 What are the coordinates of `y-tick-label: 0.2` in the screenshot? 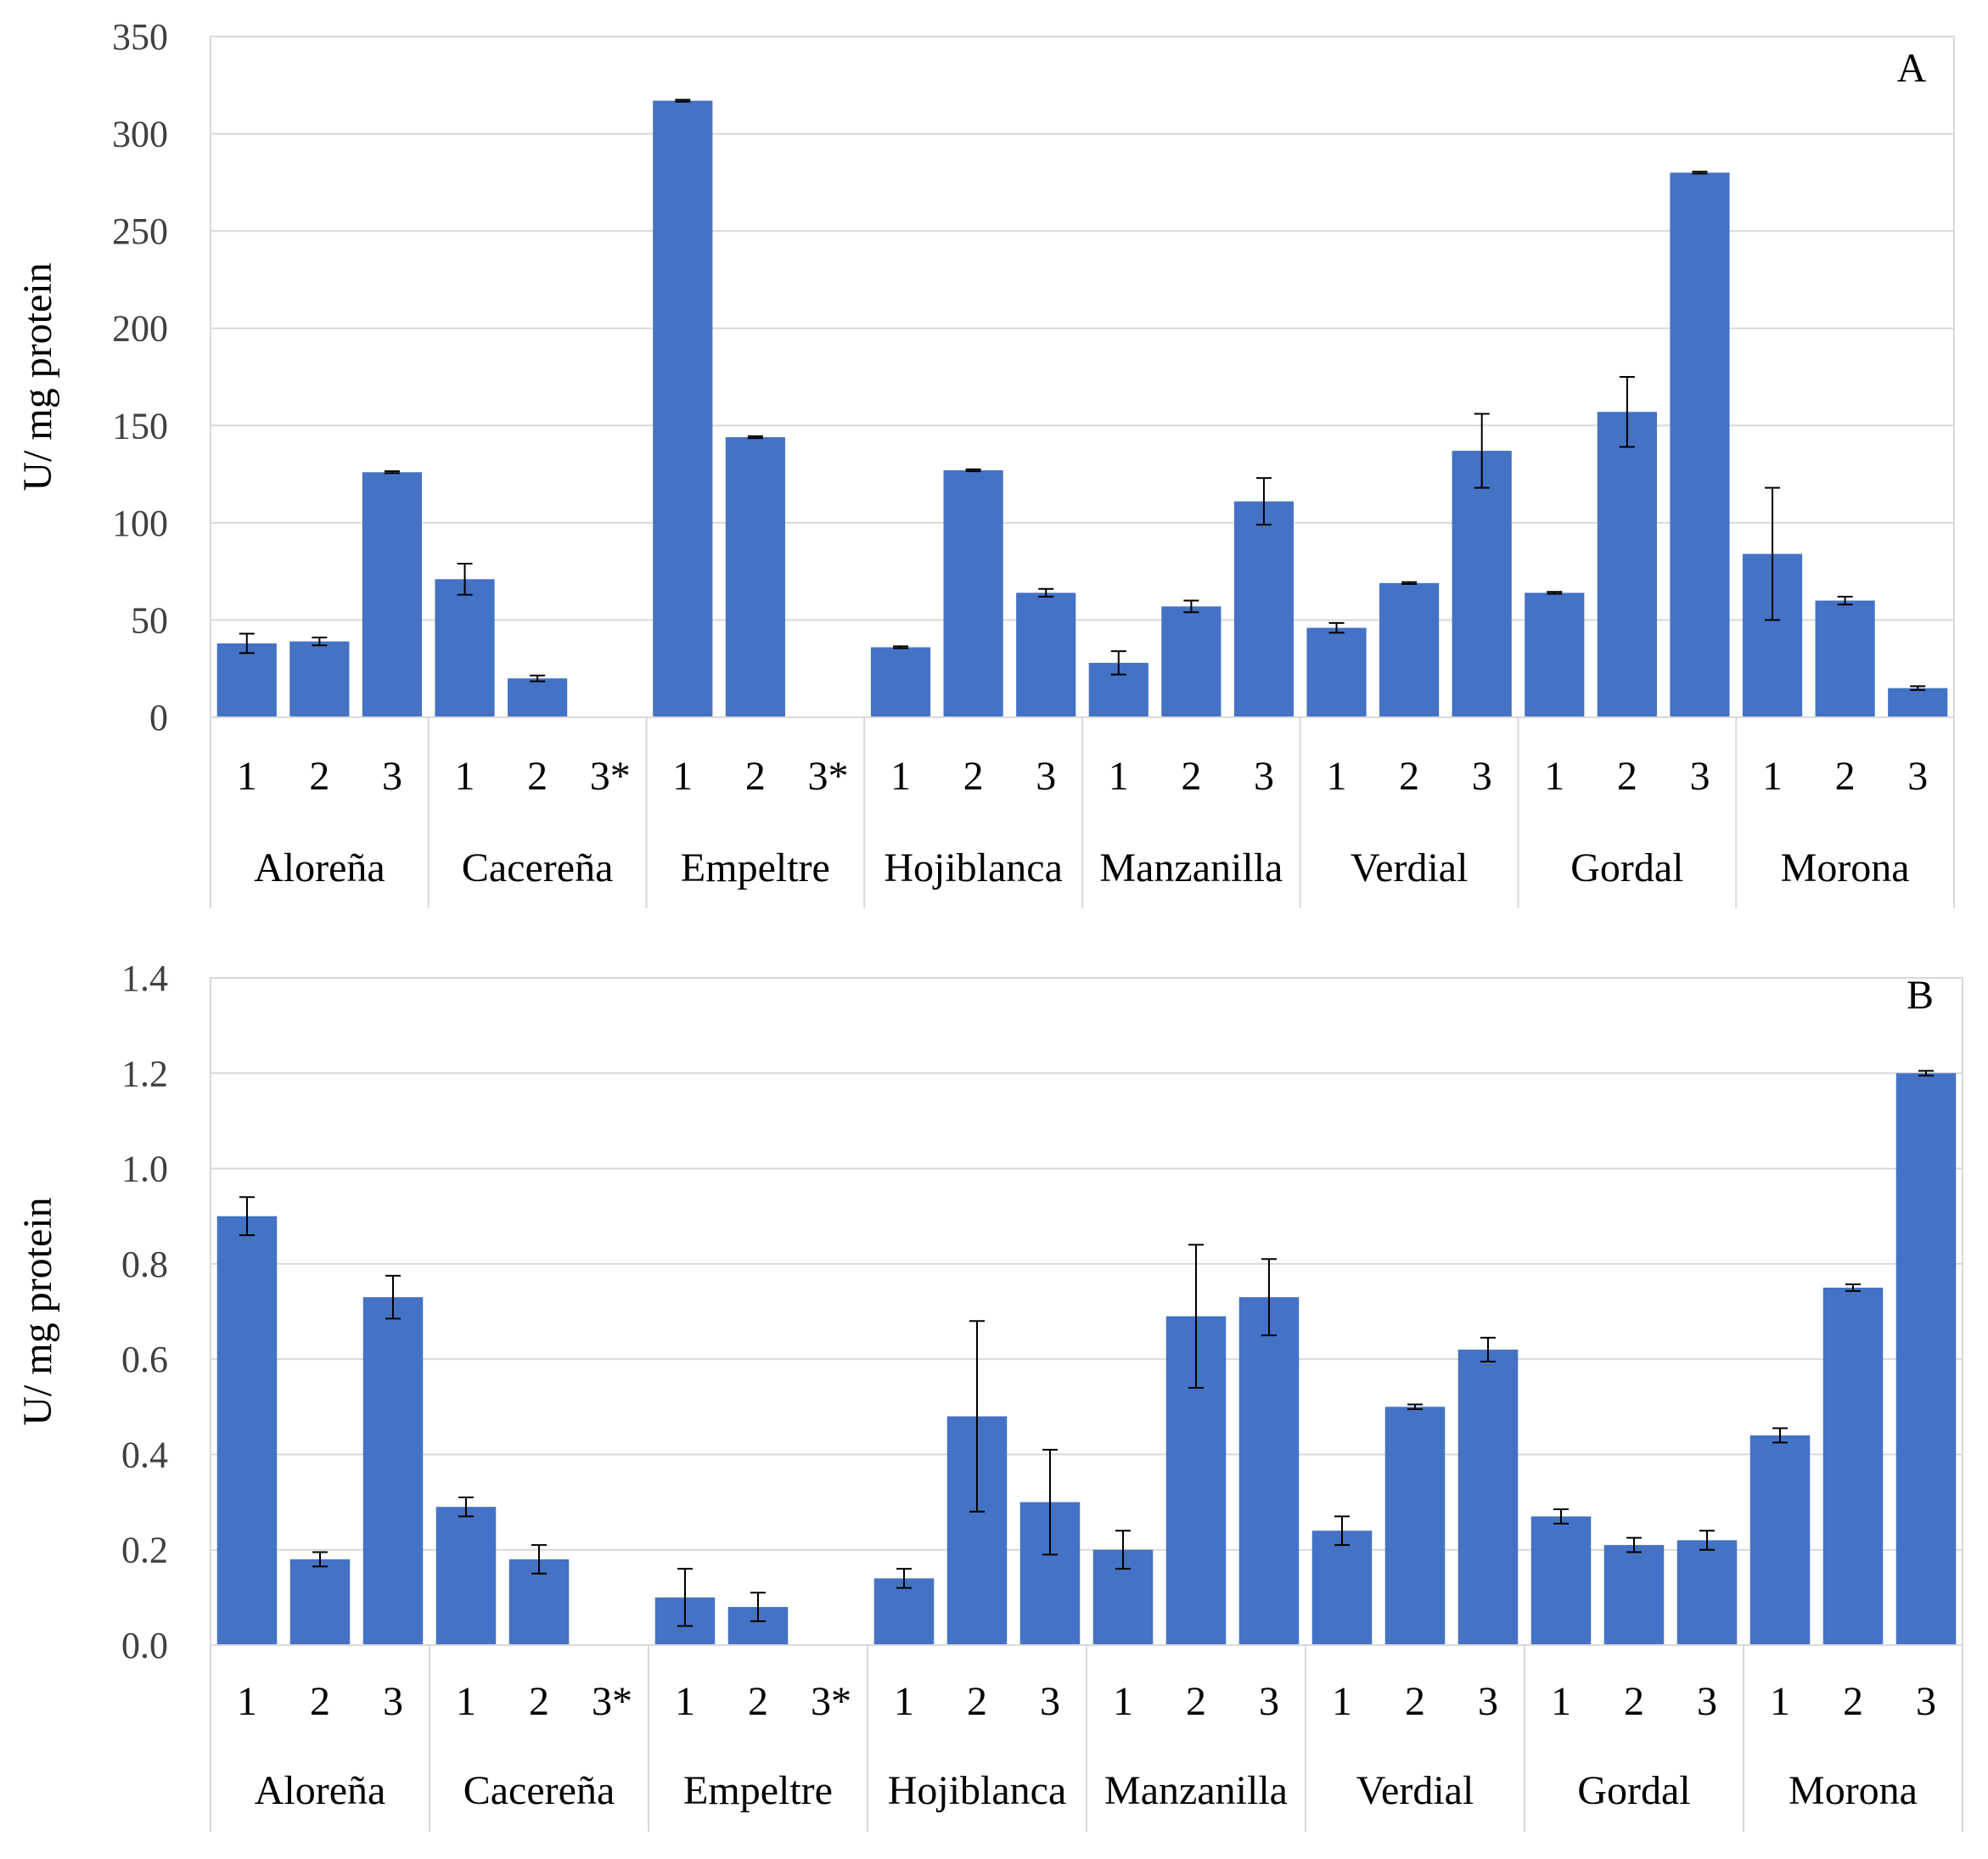 It's located at (144, 1550).